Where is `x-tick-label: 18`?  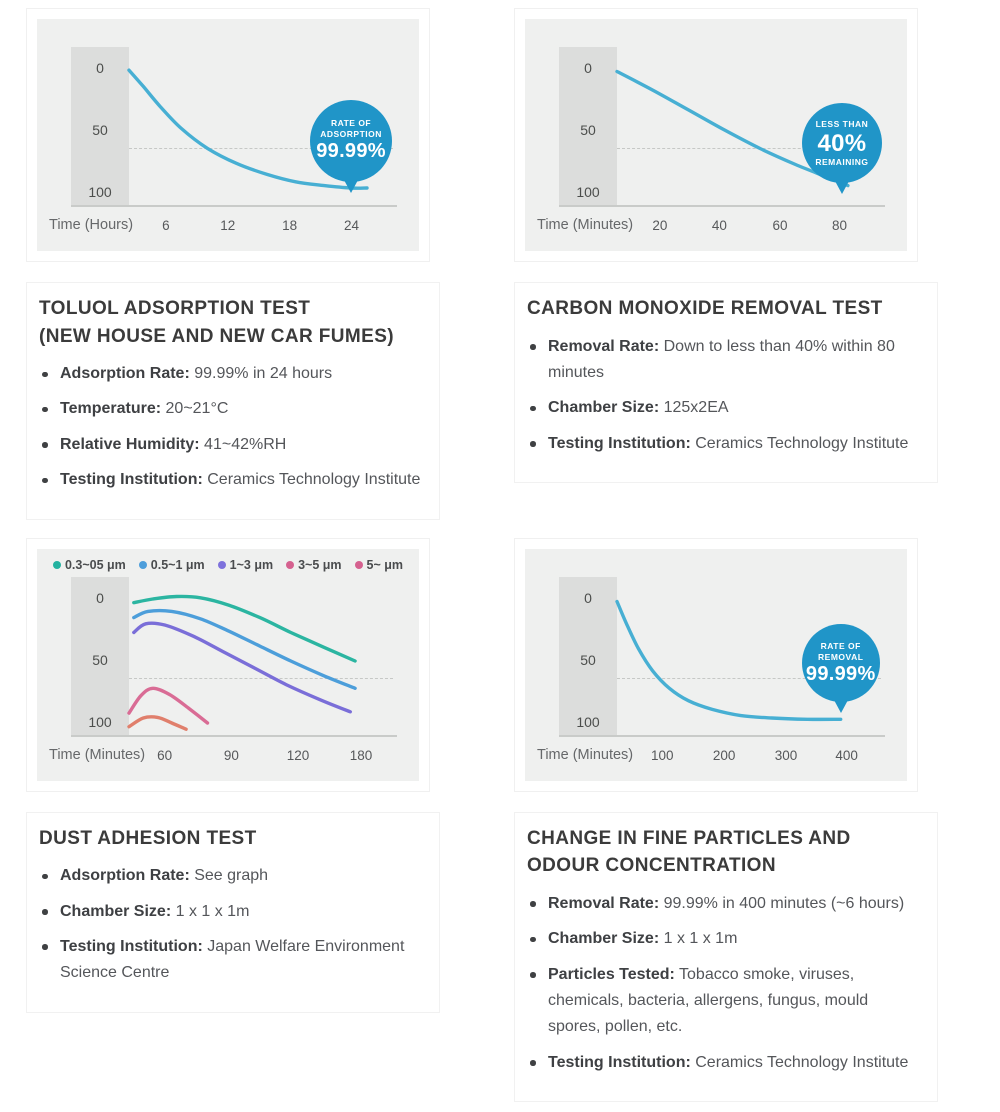 x-tick-label: 18 is located at coordinates (290, 225).